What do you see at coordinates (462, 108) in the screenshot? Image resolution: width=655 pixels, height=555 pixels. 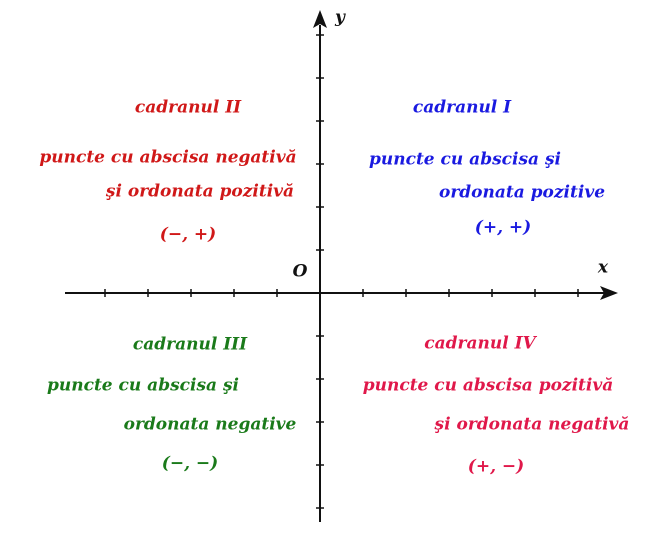 I see `quadrant-title: cadranul I` at bounding box center [462, 108].